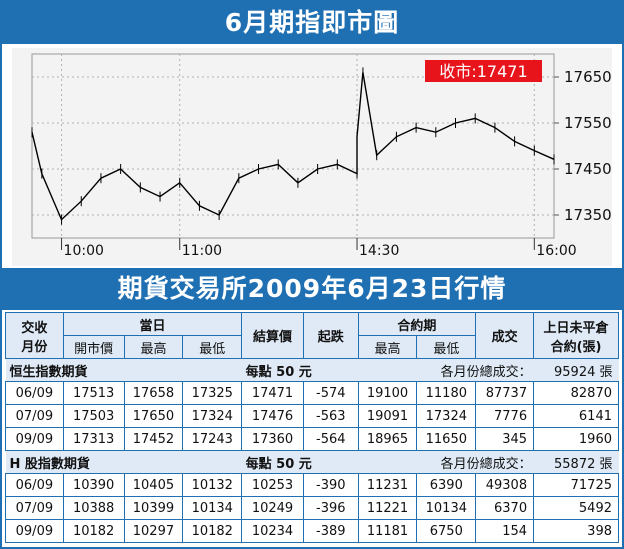 This screenshot has height=549, width=624. I want to click on header-contract-low: 最低, so click(446, 347).